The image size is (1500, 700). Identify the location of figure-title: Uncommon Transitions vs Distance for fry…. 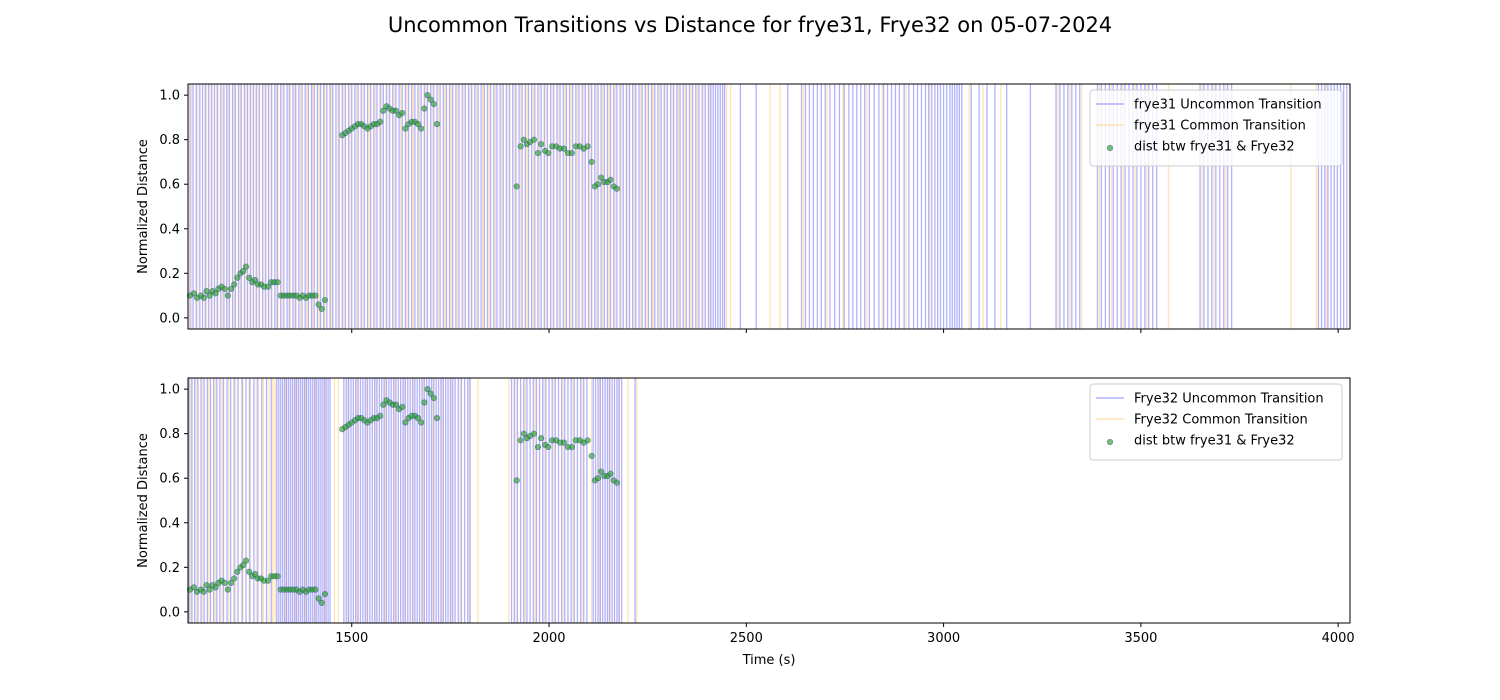
(750, 25).